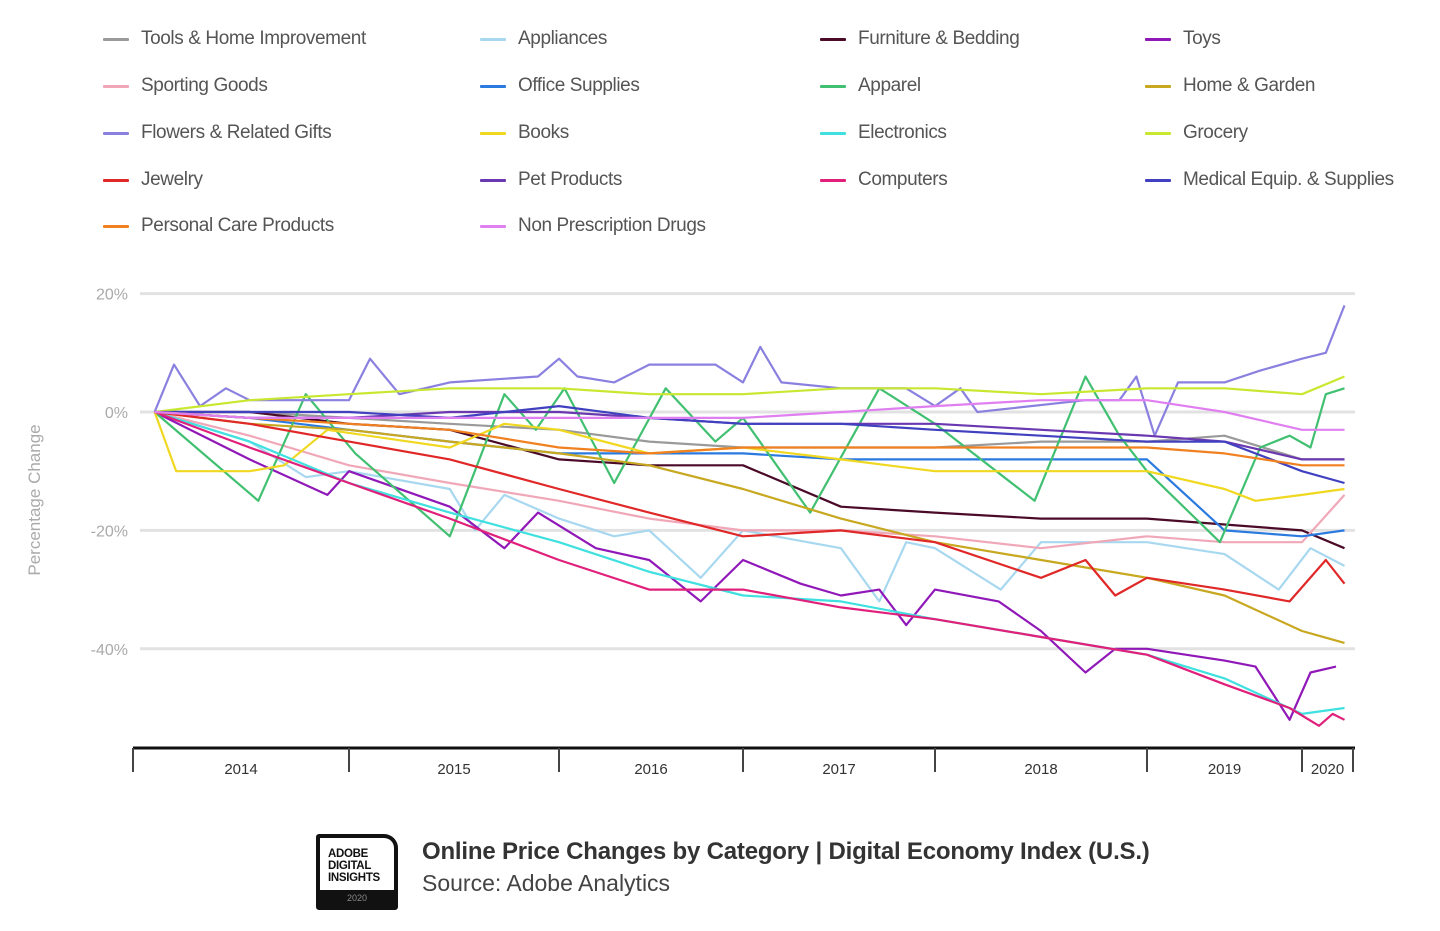 This screenshot has width=1440, height=931. What do you see at coordinates (204, 85) in the screenshot?
I see `legend-label: Sporting Goods` at bounding box center [204, 85].